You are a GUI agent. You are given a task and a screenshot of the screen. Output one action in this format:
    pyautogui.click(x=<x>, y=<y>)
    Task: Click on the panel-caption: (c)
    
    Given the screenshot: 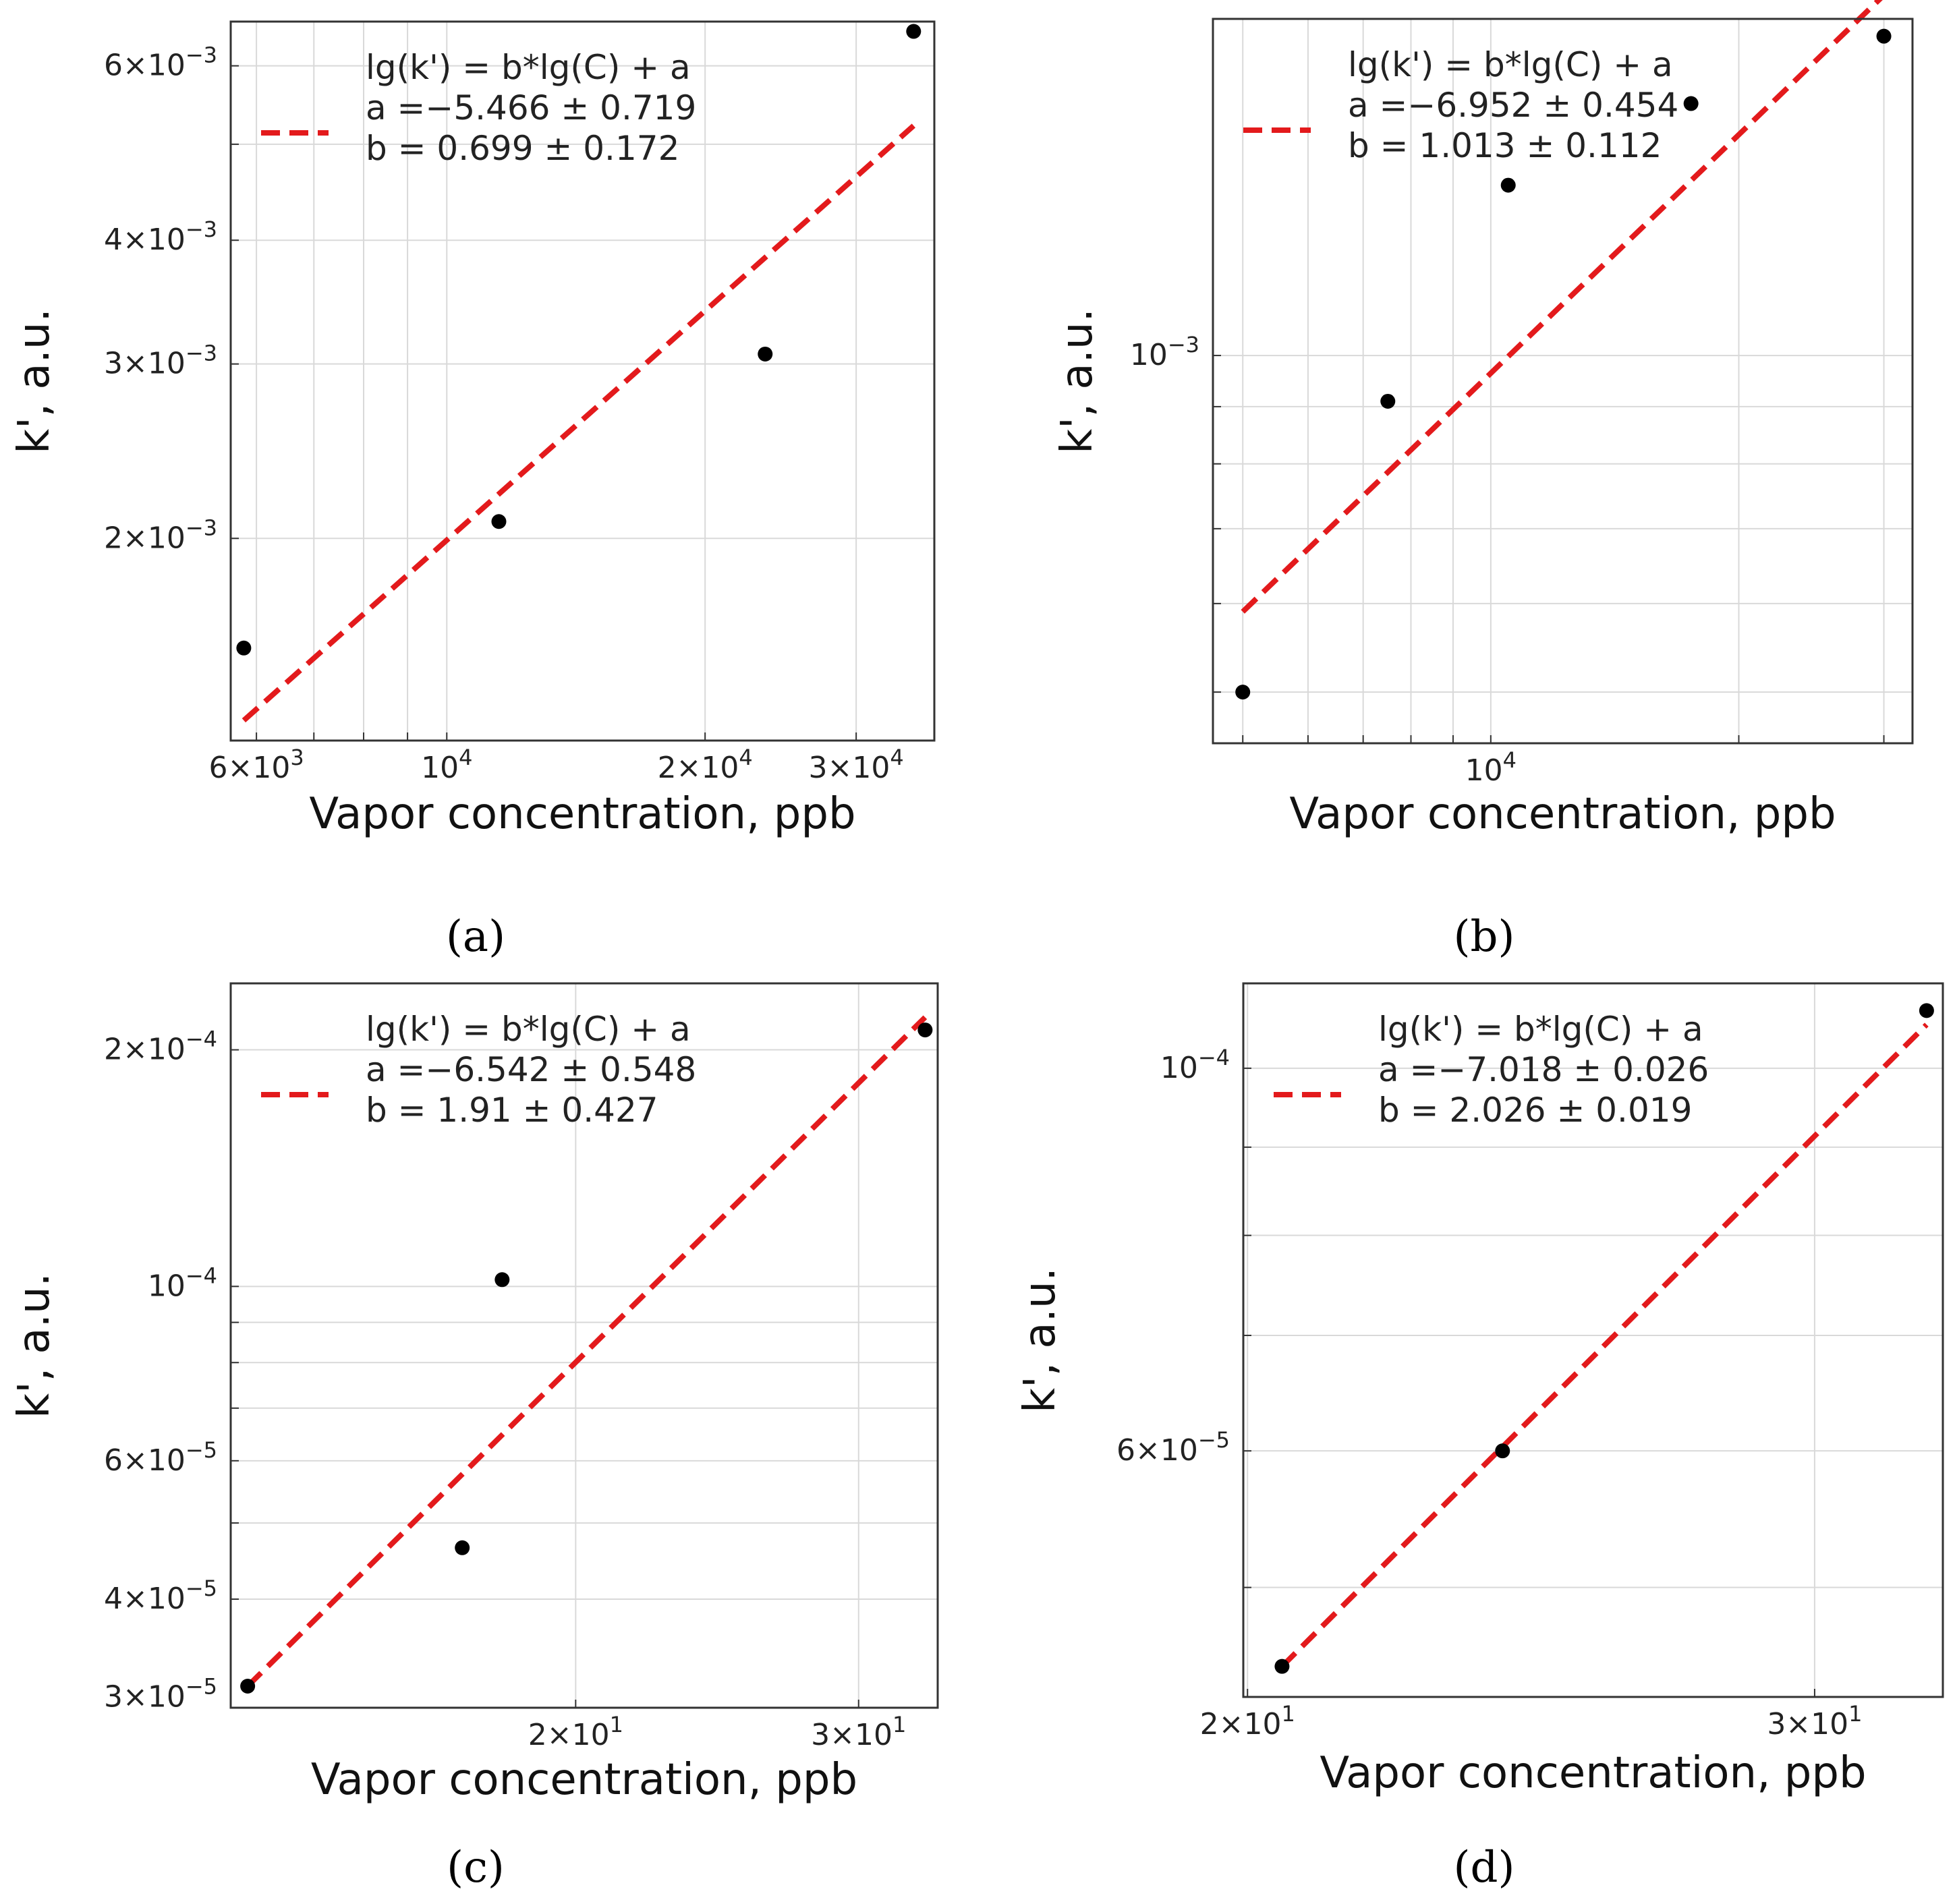 What is the action you would take?
    pyautogui.click(x=476, y=1868)
    